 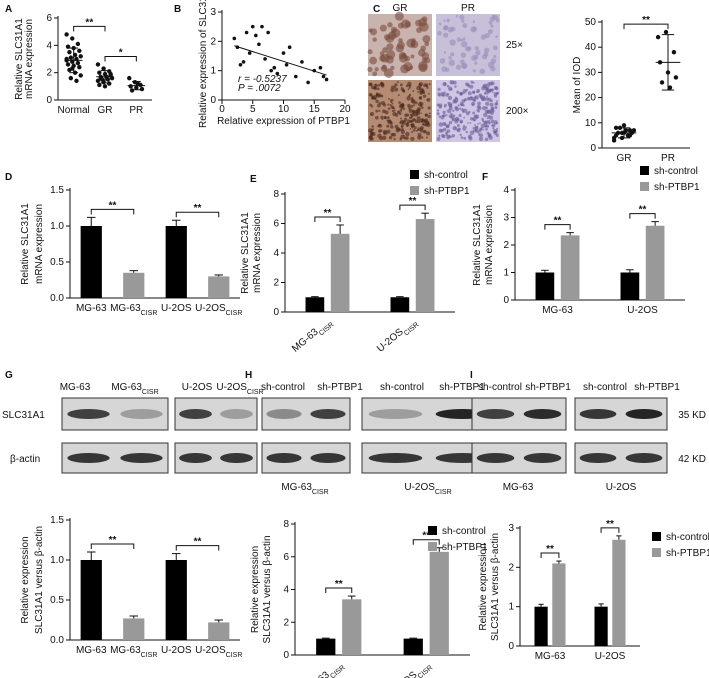 What do you see at coordinates (644, 170) in the screenshot?
I see `legend-swatch` at bounding box center [644, 170].